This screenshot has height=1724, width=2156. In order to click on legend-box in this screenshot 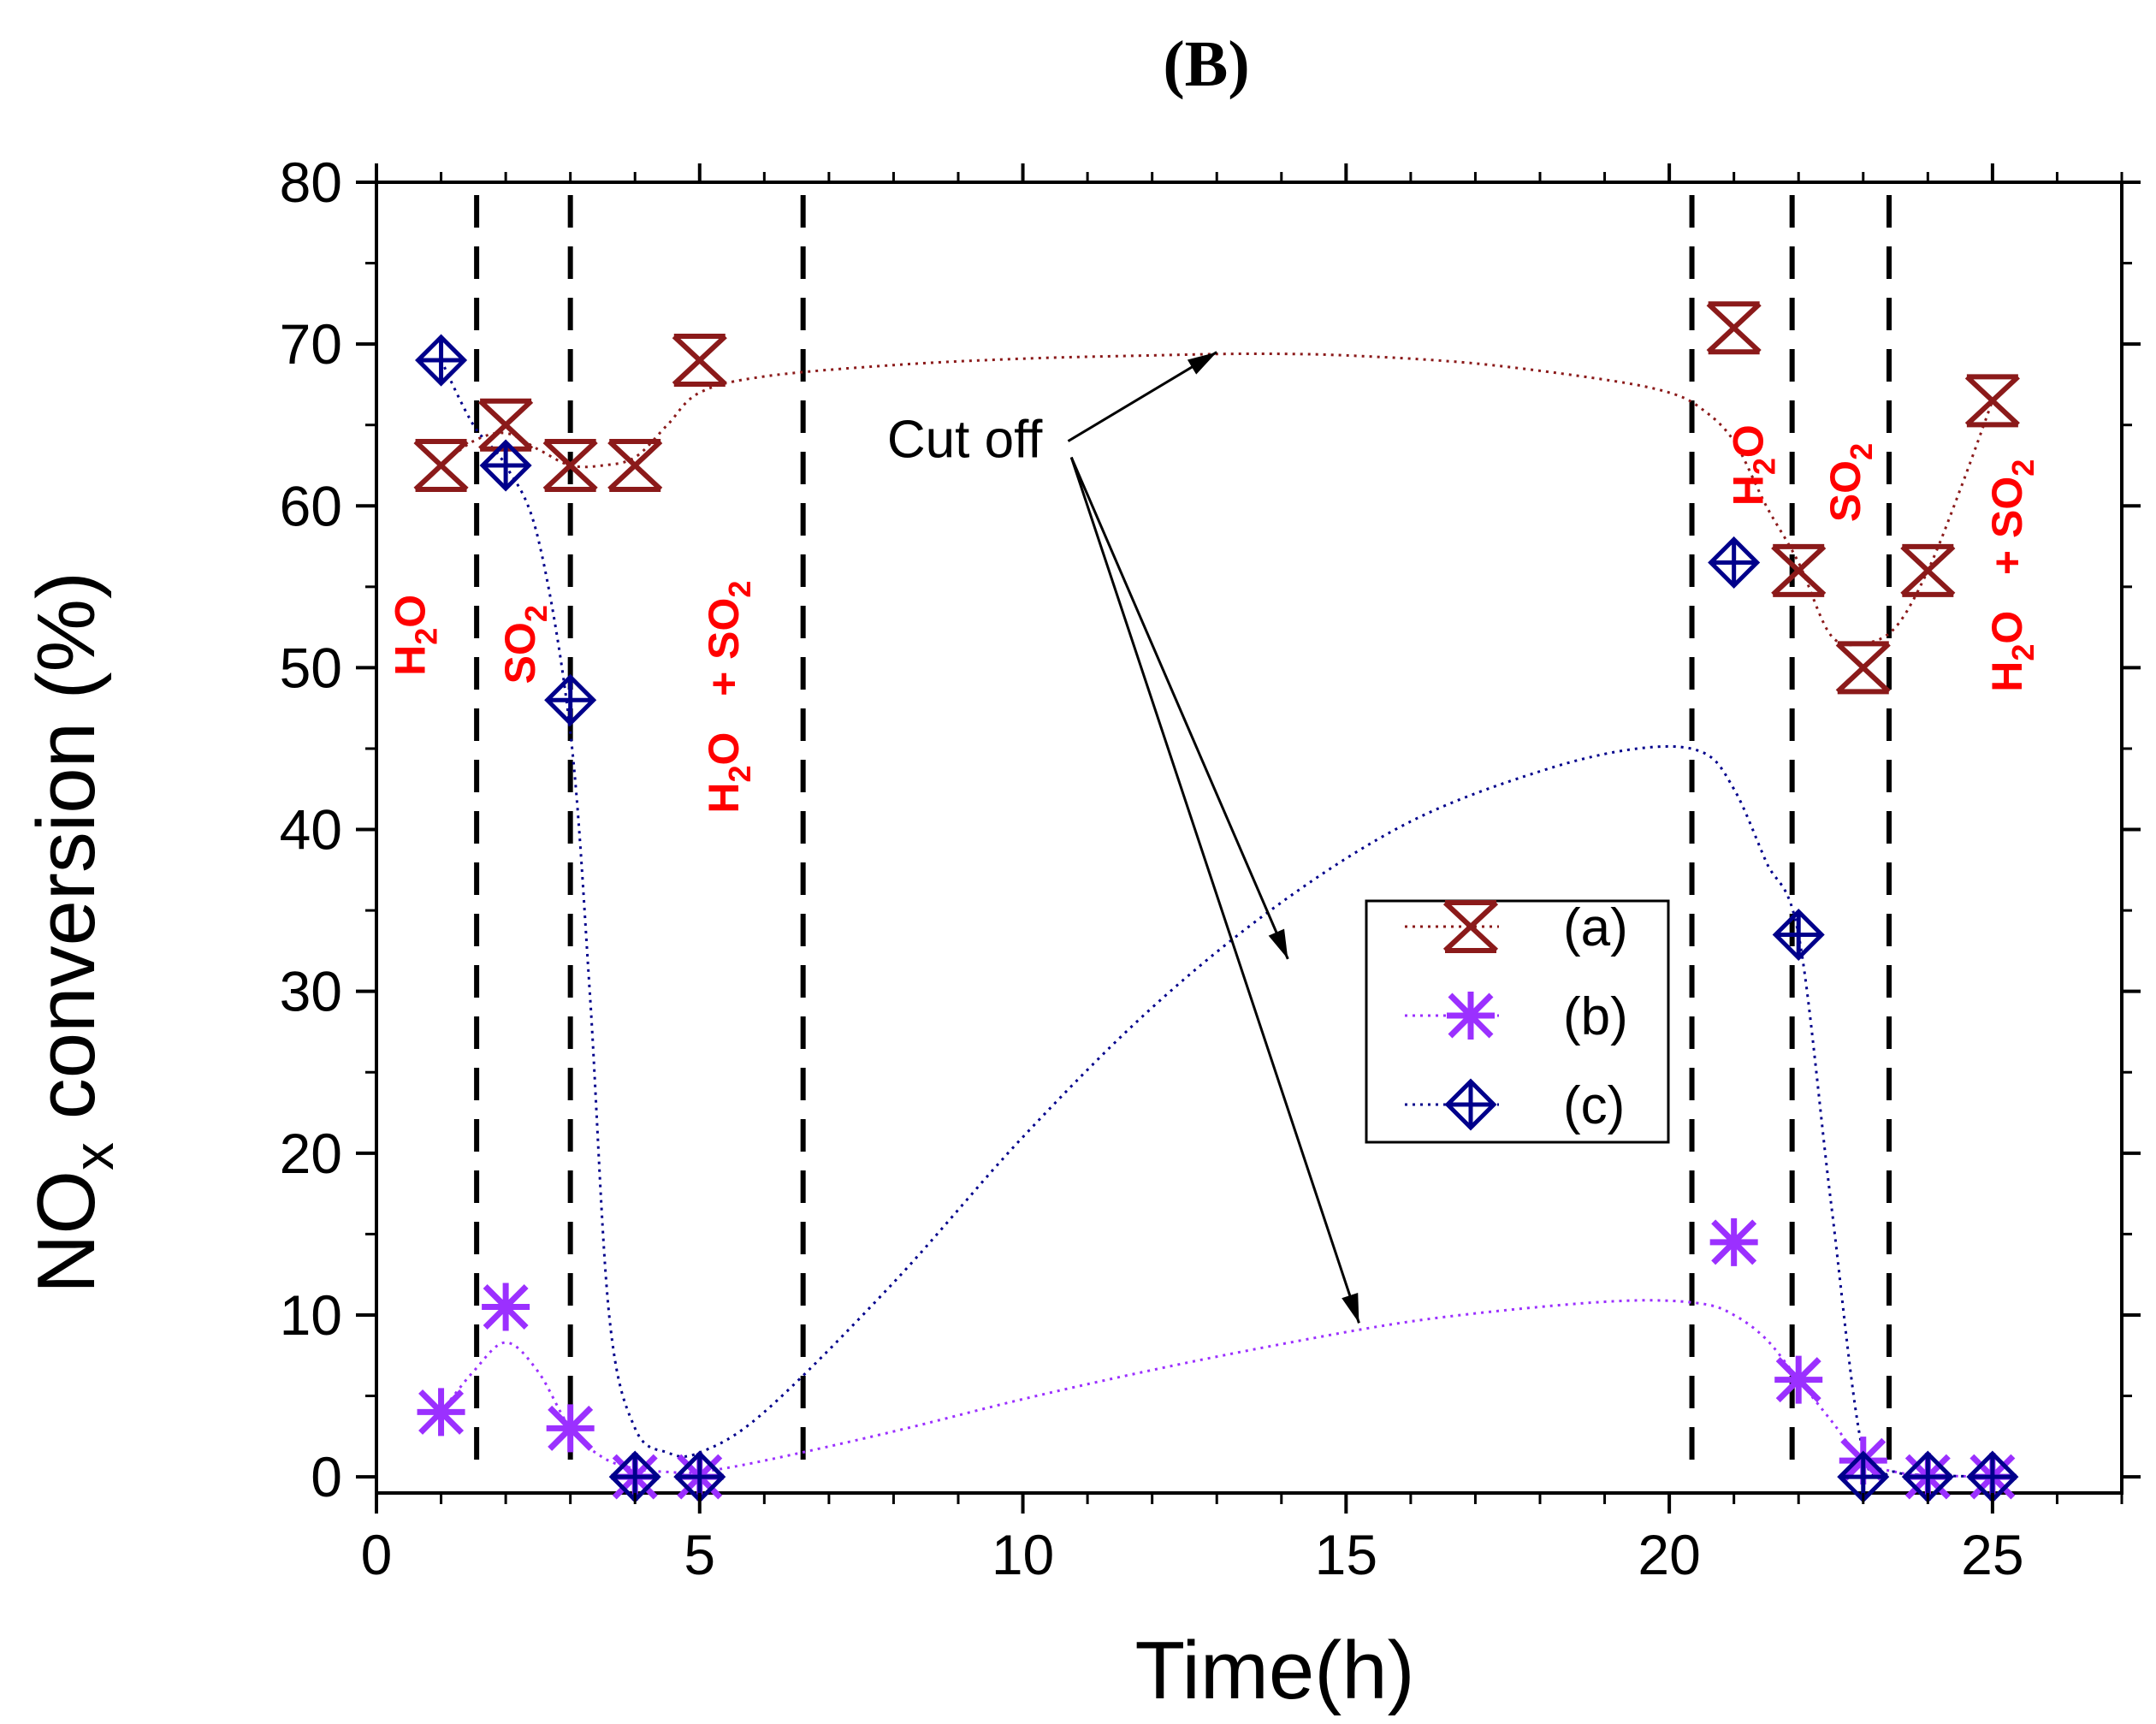, I will do `click(1517, 1021)`.